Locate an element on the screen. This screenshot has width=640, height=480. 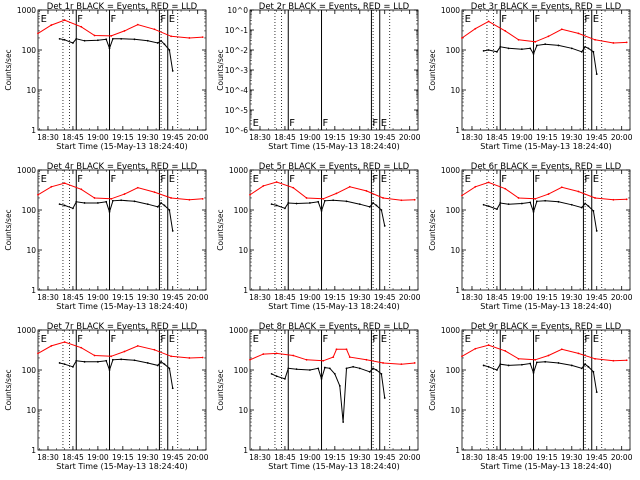
x-tick-label: 19:15 is located at coordinates (547, 457).